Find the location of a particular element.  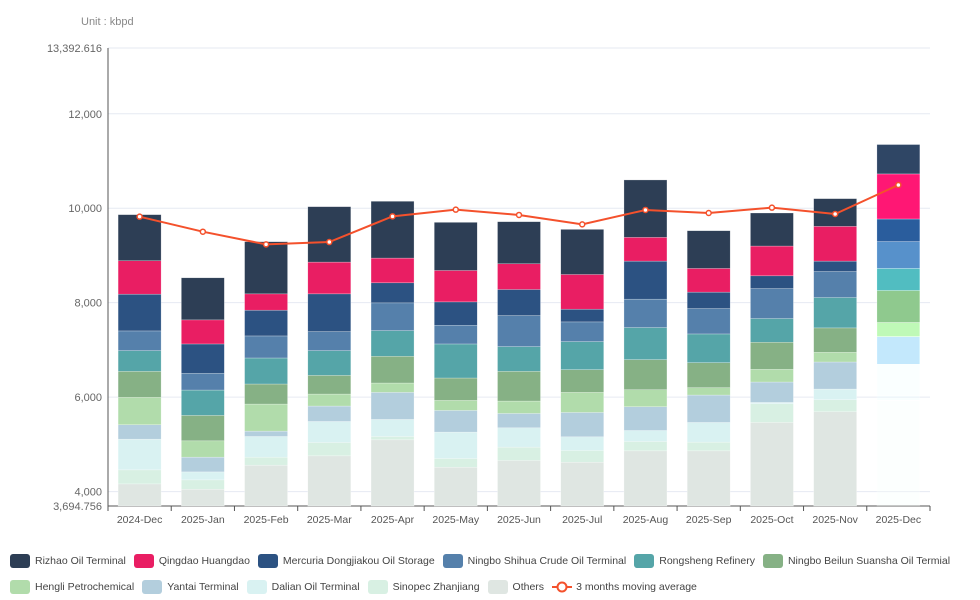

legend-item: Rongsheng Refinery is located at coordinates (694, 561).